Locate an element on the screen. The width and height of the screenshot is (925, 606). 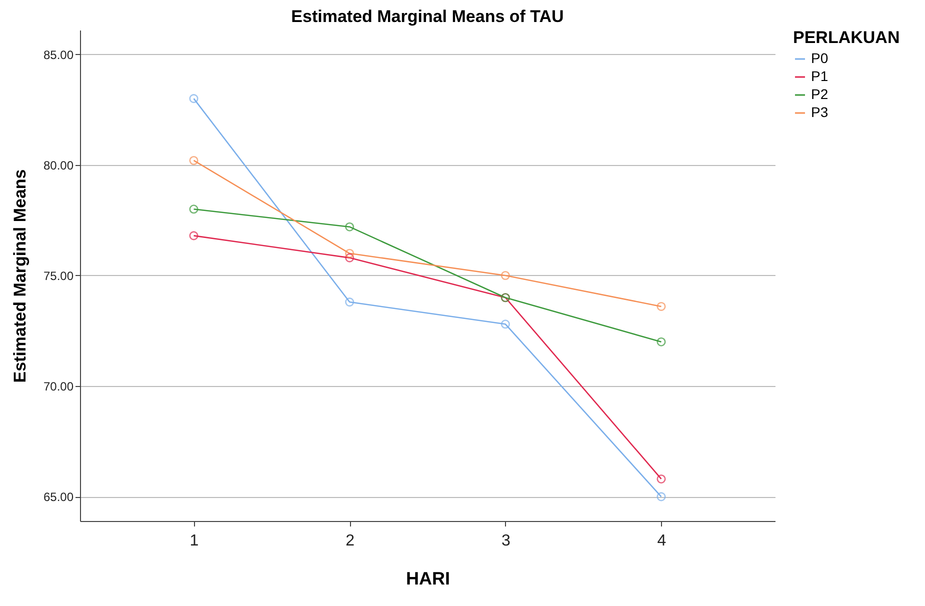
y-tick-label: 75.00 is located at coordinates (58, 276).